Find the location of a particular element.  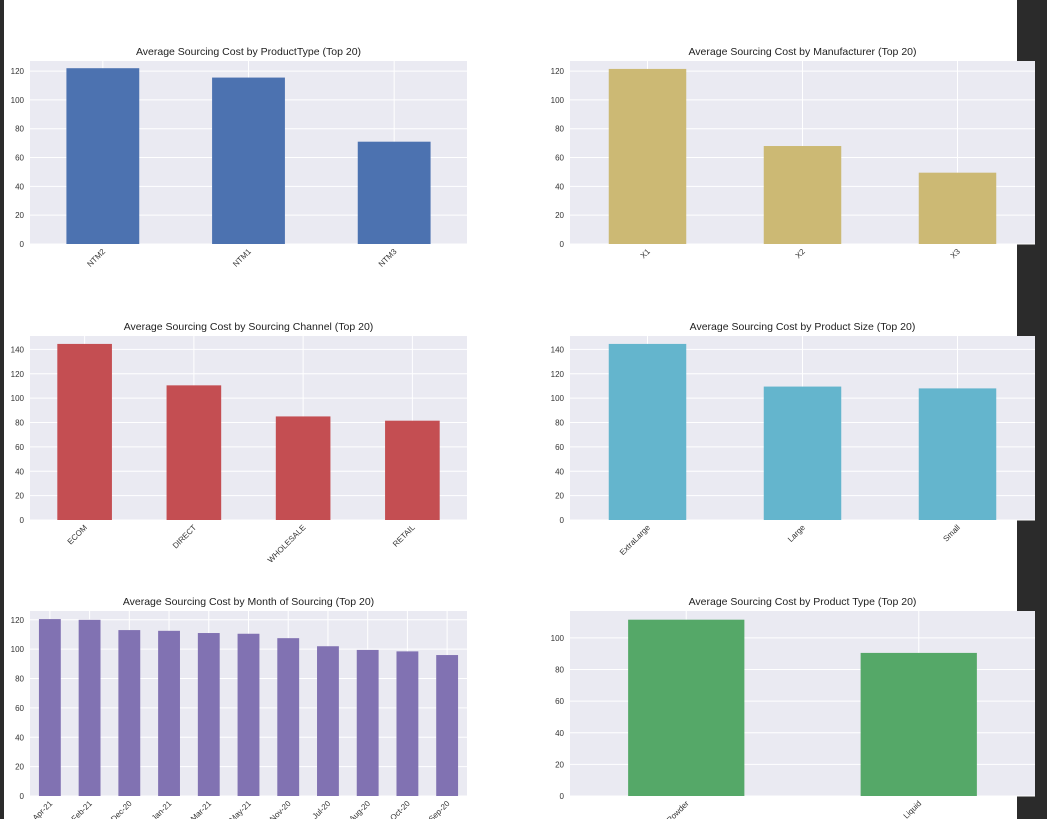

window-frame-left is located at coordinates (2, 409).